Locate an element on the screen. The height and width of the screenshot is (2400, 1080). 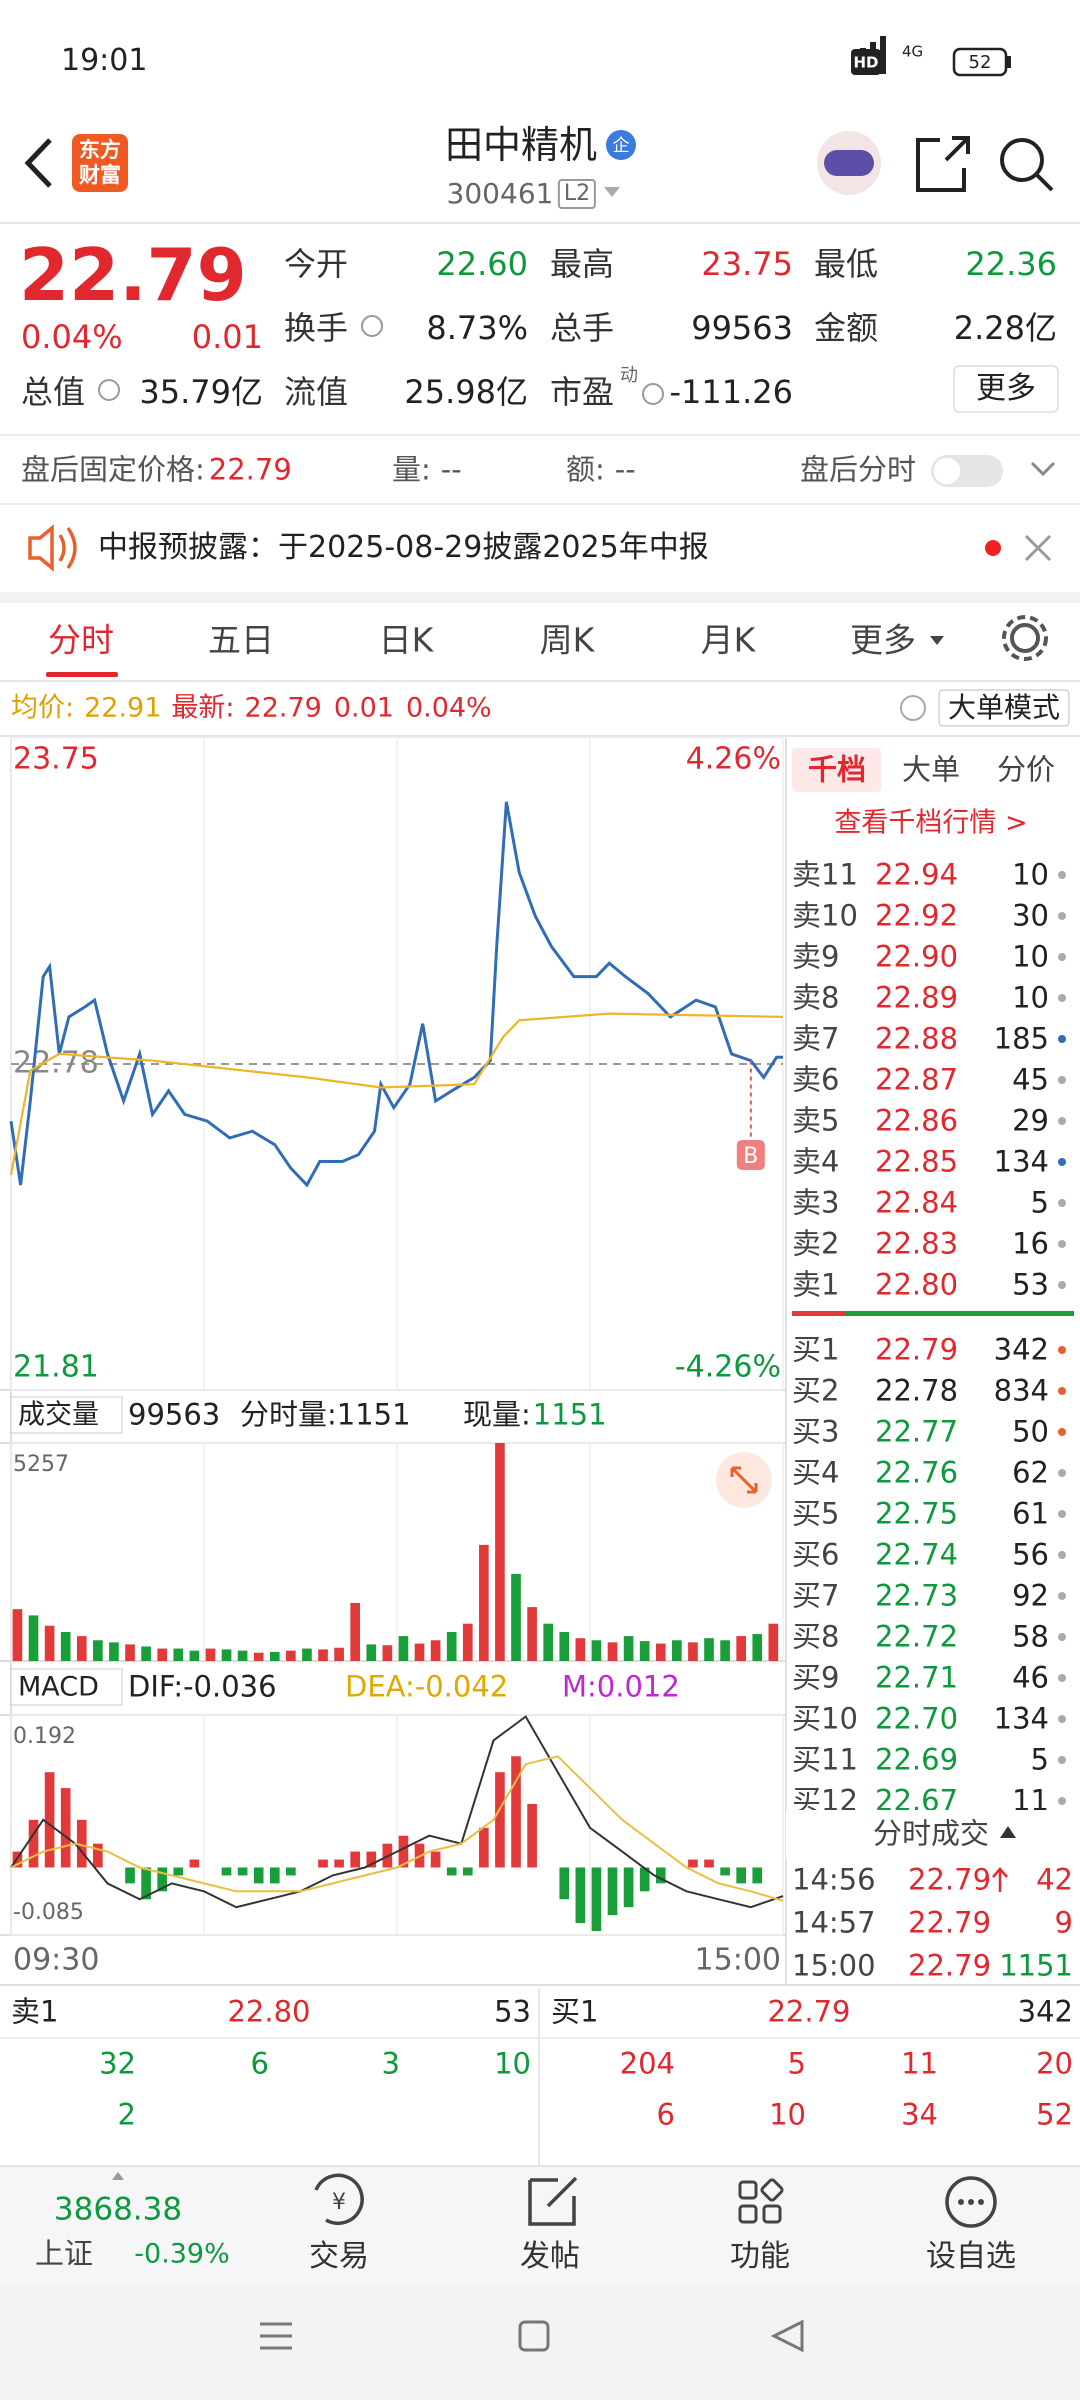
back-icon is located at coordinates (38, 163).